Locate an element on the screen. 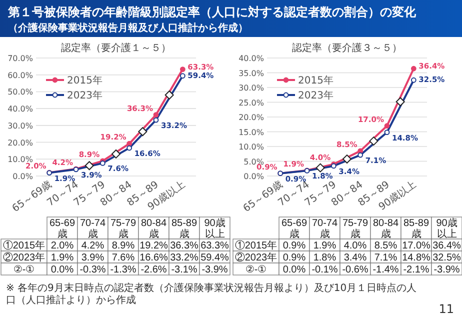  text: 17.0% is located at coordinates (416, 246).